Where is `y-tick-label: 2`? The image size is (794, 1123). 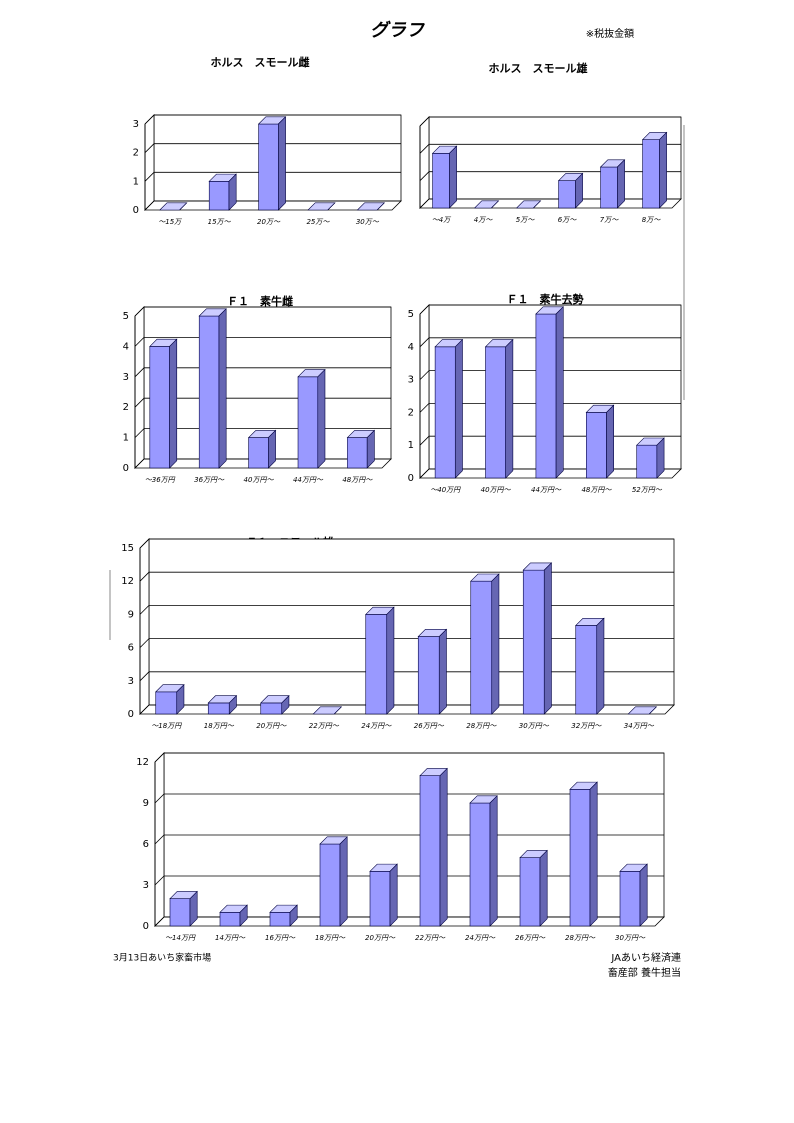
y-tick-label: 2 is located at coordinates (126, 407).